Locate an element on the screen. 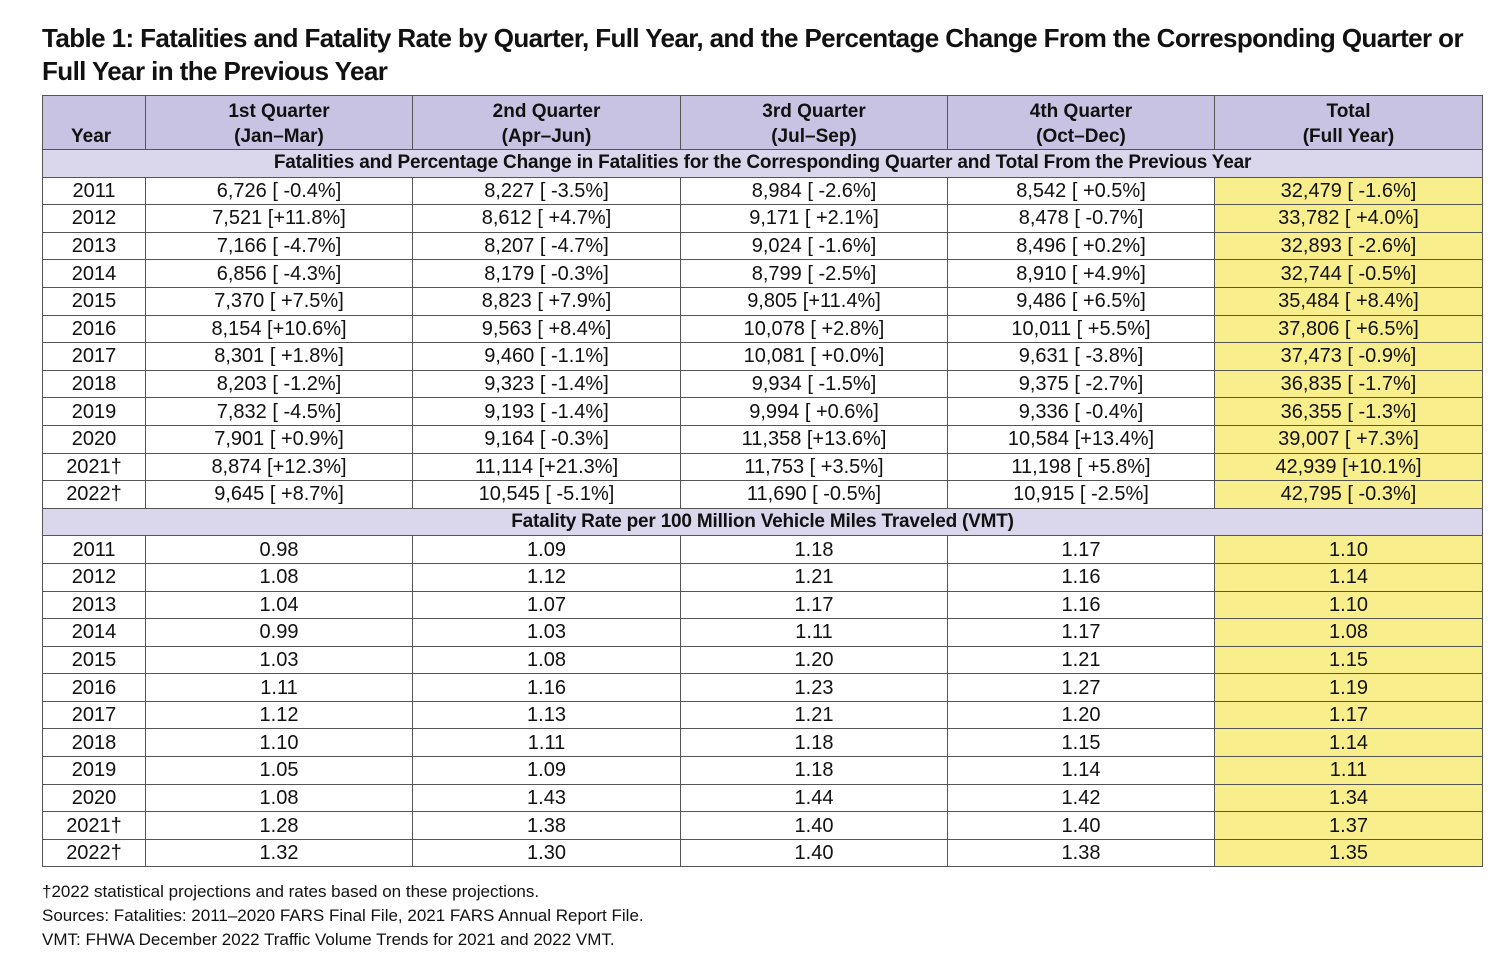  value-cell: 1.11 is located at coordinates (279, 687).